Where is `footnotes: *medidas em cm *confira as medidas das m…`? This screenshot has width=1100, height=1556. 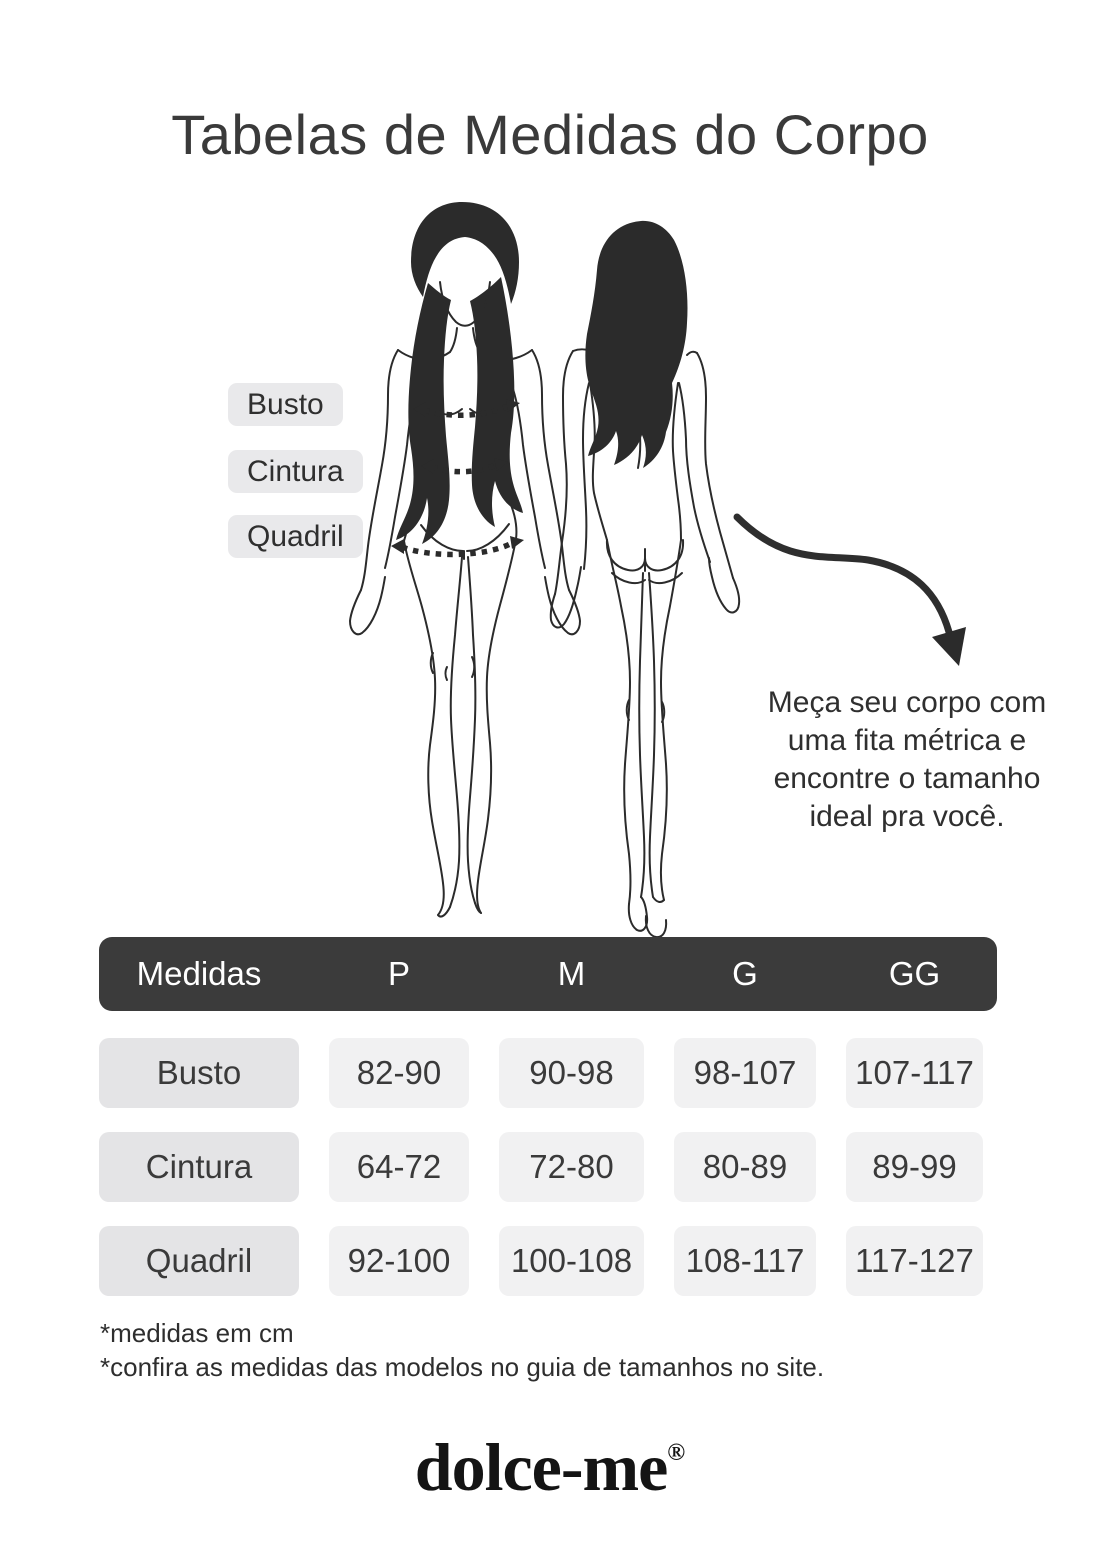 footnotes: *medidas em cm *confira as medidas das m… is located at coordinates (462, 1350).